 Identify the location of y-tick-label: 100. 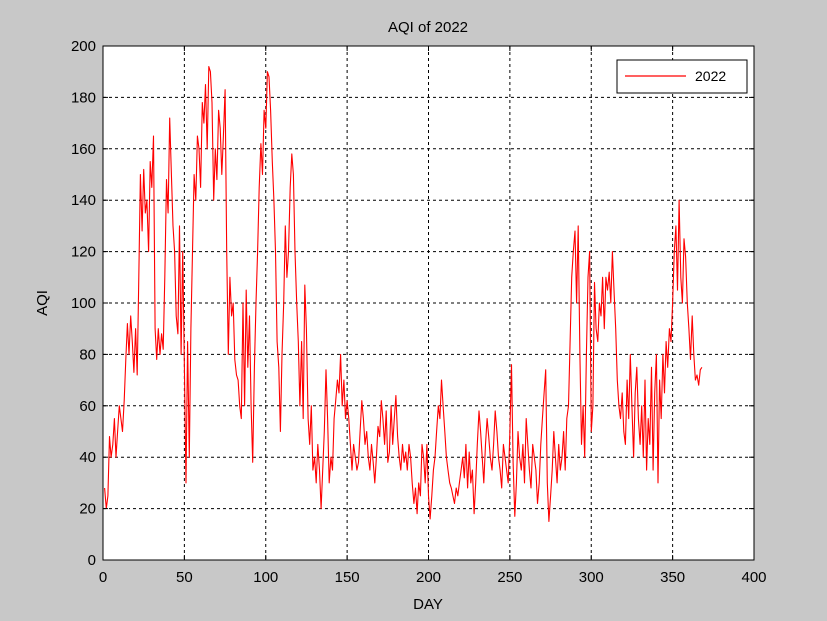
(83, 303).